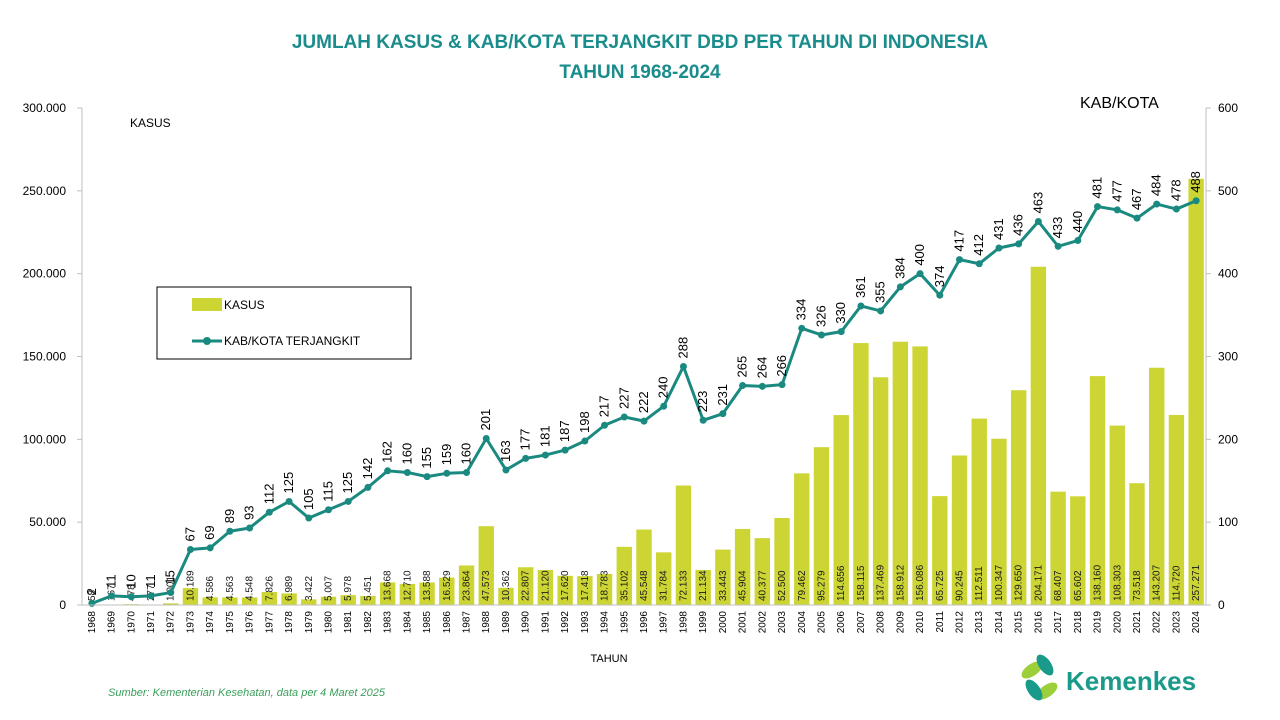  What do you see at coordinates (682, 348) in the screenshot?
I see `kabkota-label-1998: 288` at bounding box center [682, 348].